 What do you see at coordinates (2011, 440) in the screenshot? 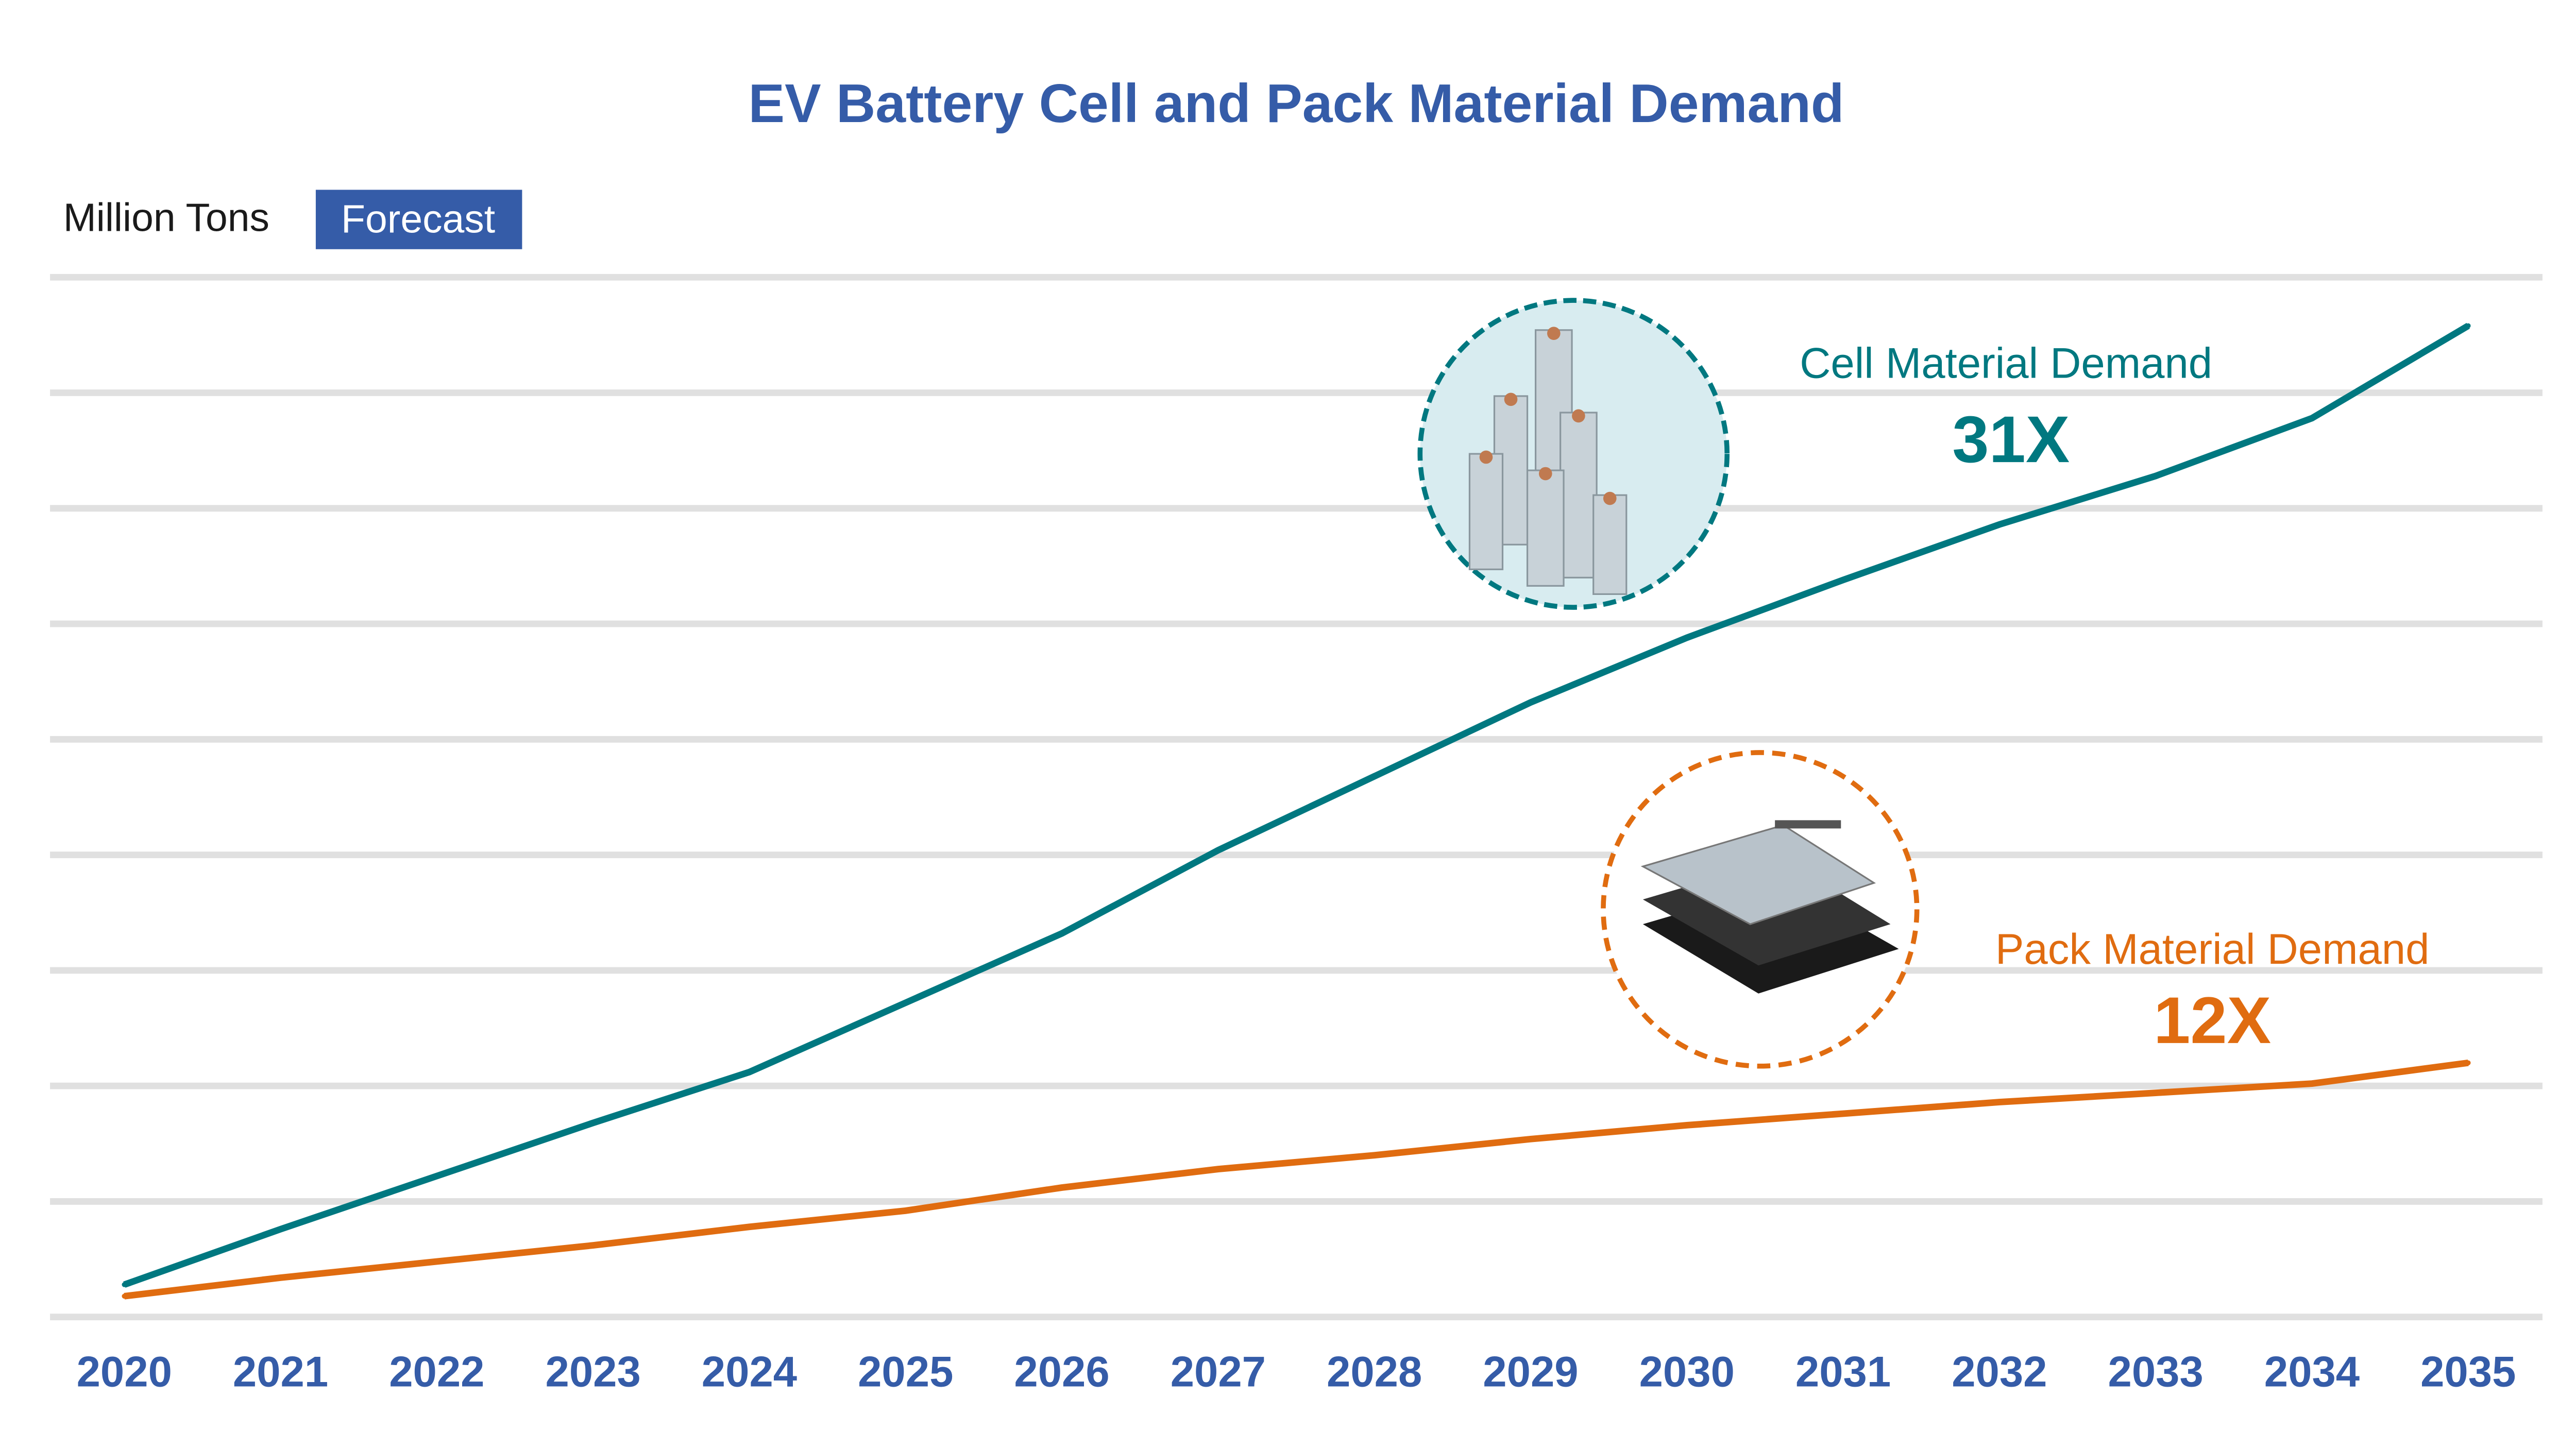
I see `cell-multiplier: 31X` at bounding box center [2011, 440].